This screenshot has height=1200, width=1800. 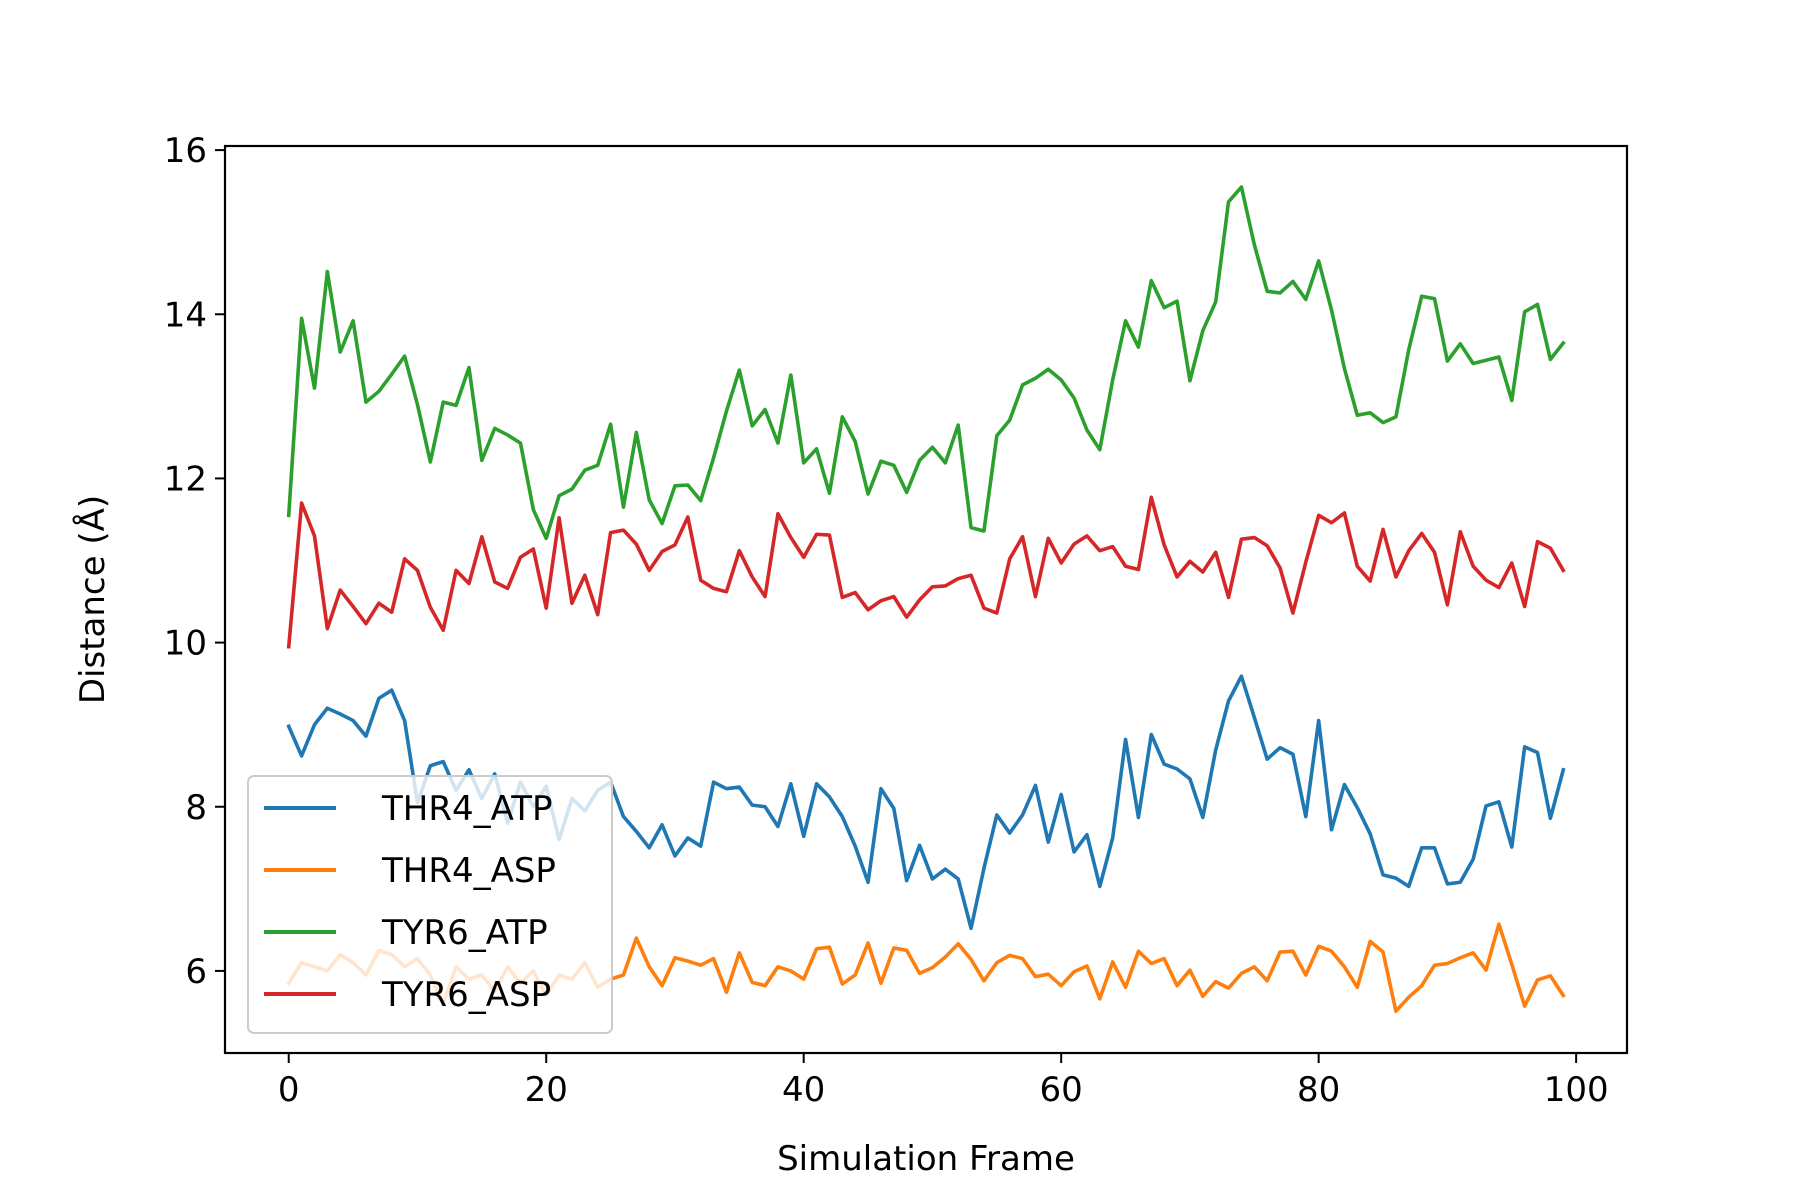 What do you see at coordinates (464, 933) in the screenshot?
I see `legend-label: TYR6_ATP` at bounding box center [464, 933].